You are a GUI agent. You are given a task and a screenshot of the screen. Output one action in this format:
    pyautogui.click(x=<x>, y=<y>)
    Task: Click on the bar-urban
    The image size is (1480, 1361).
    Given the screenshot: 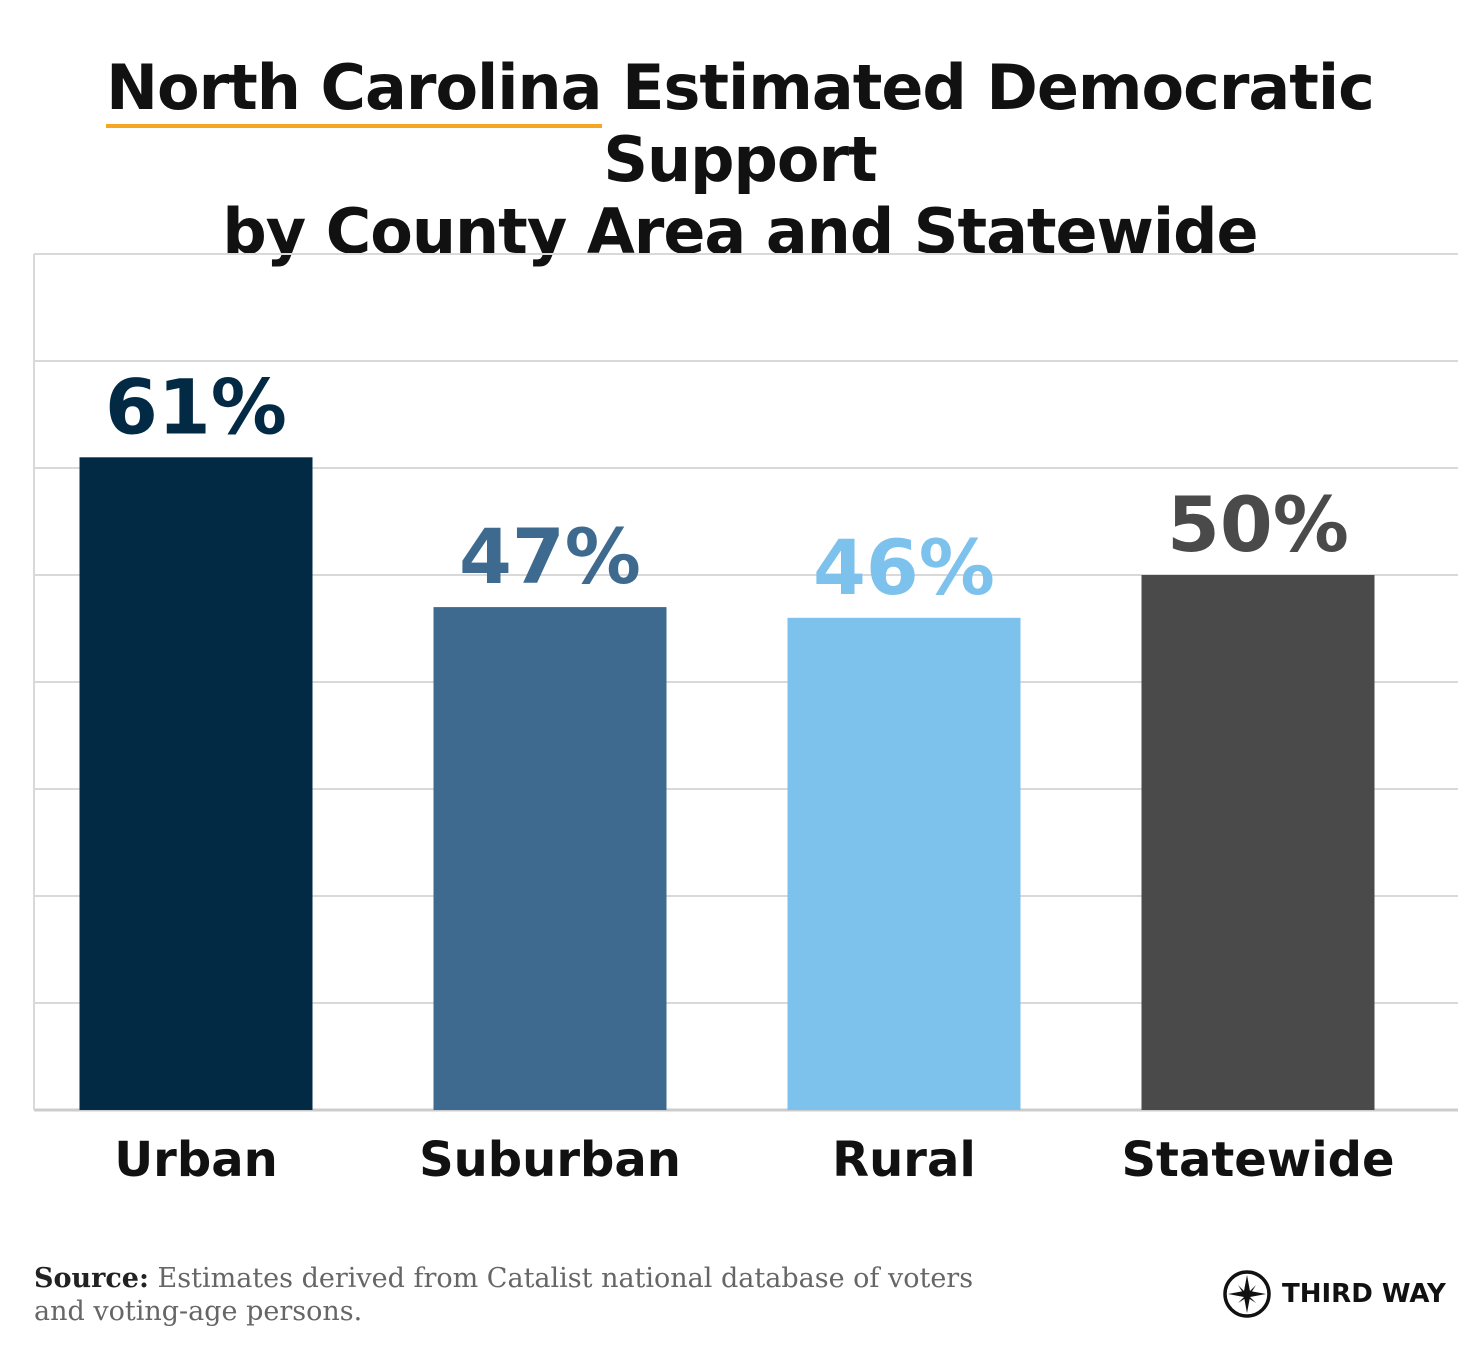 What is the action you would take?
    pyautogui.click(x=196, y=783)
    